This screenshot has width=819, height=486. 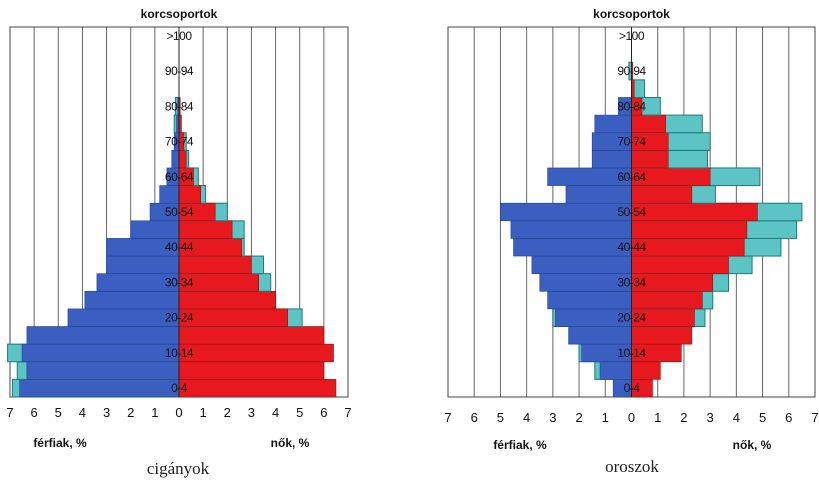 I want to click on chart-caption: cigányok, so click(x=178, y=468).